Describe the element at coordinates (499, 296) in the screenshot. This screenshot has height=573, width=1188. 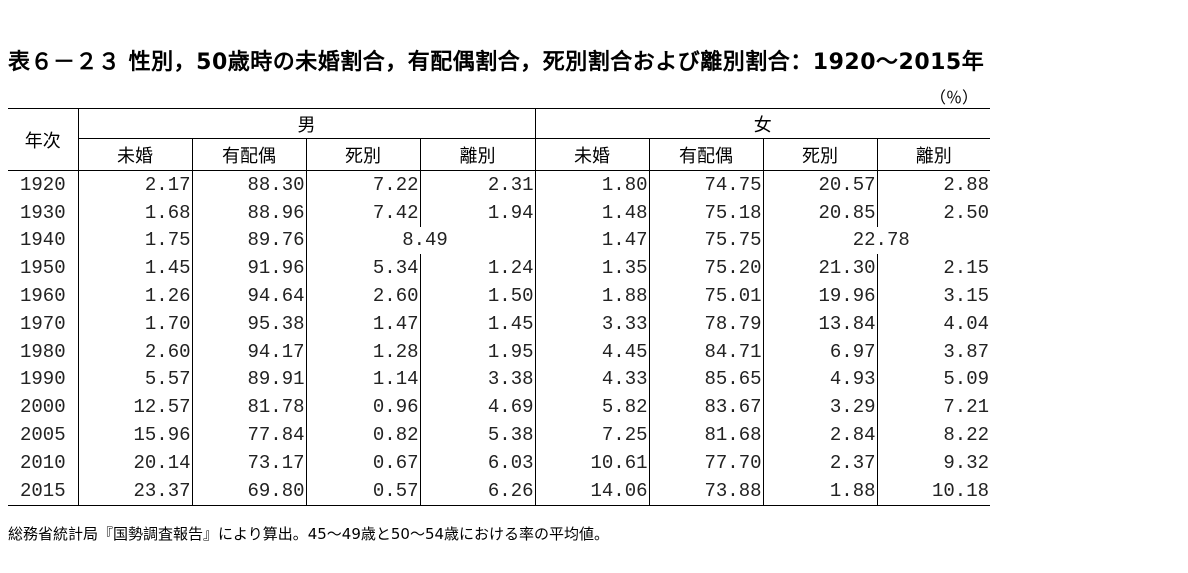
I see `table-row: 1960 1.26 94.64 2.60 1.50 1.88 75.01 19.96 3.15` at that location.